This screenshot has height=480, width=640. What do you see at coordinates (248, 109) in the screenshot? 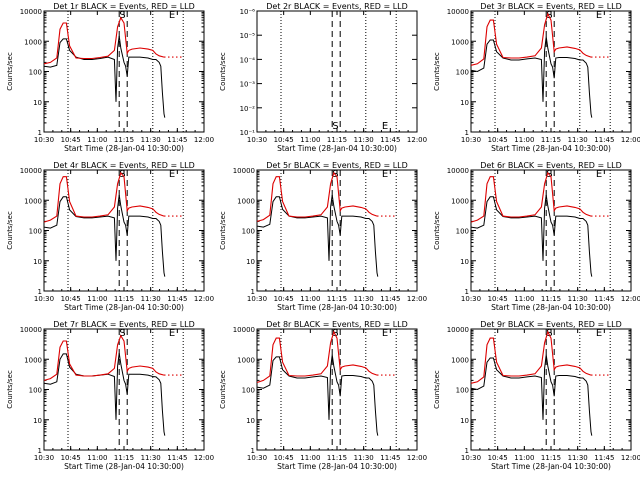
I see `y-tick-label: 10⁻²` at bounding box center [248, 109].